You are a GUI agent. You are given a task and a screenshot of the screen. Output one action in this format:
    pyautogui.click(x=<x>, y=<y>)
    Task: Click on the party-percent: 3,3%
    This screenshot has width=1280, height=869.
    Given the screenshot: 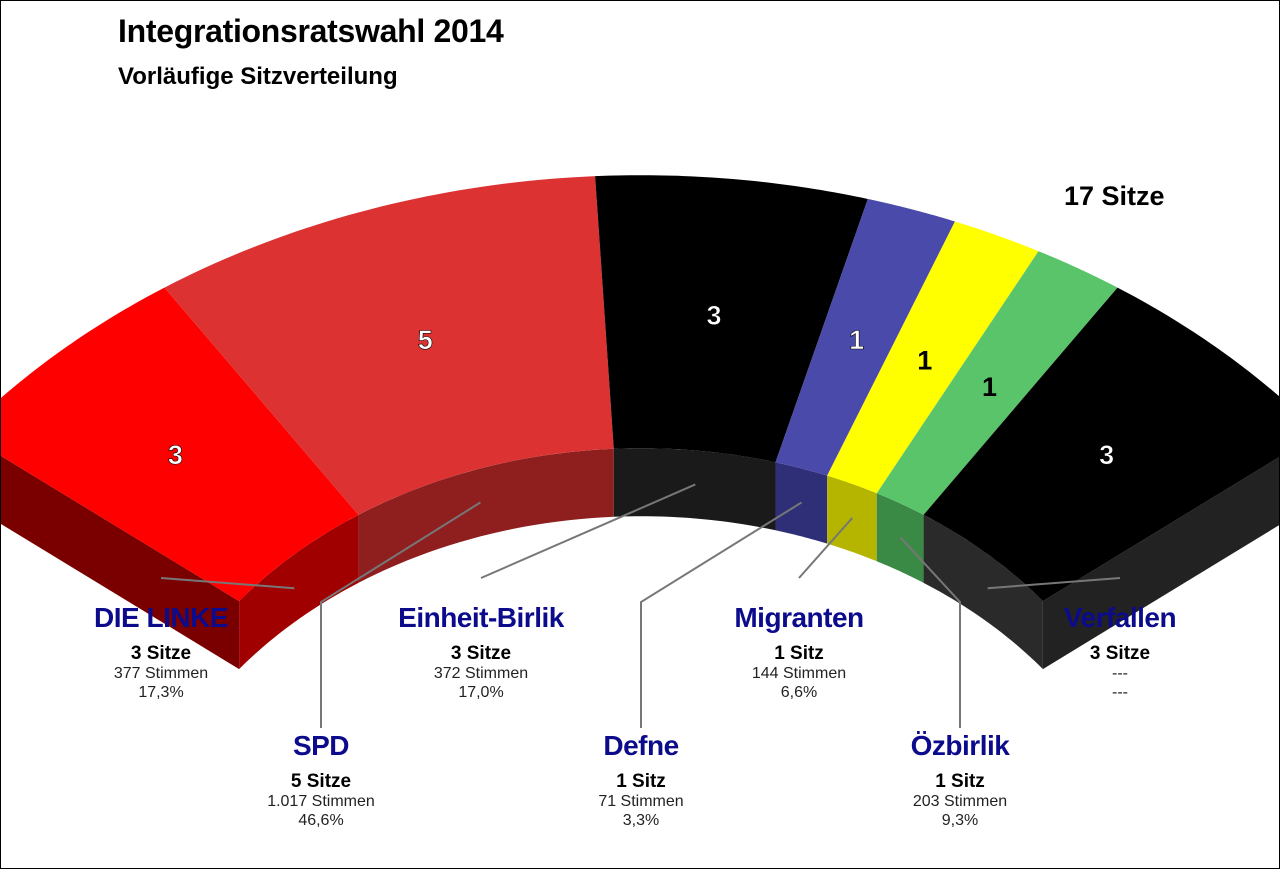 What is the action you would take?
    pyautogui.click(x=641, y=820)
    